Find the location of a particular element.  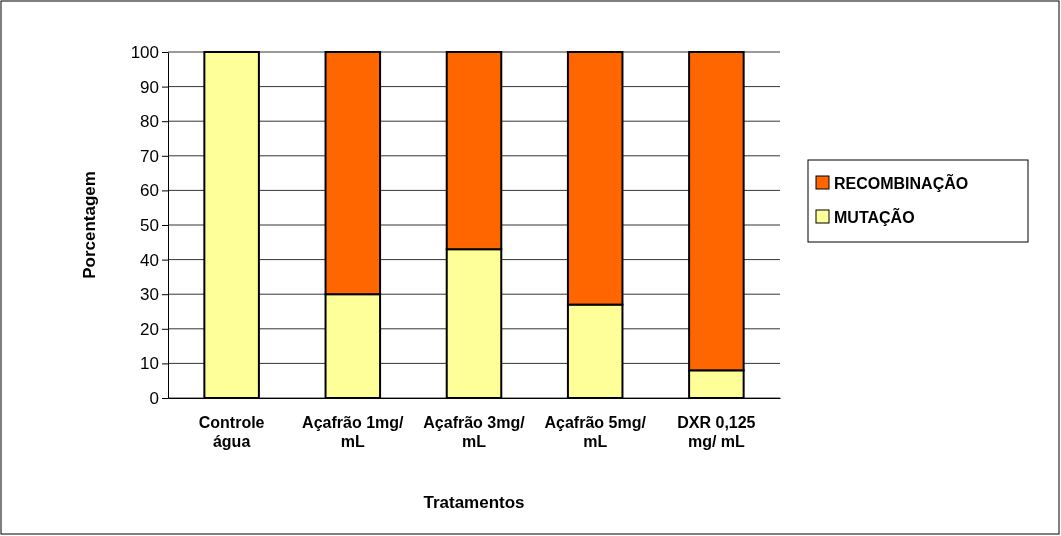

y-tick-label: 60 is located at coordinates (149, 191).